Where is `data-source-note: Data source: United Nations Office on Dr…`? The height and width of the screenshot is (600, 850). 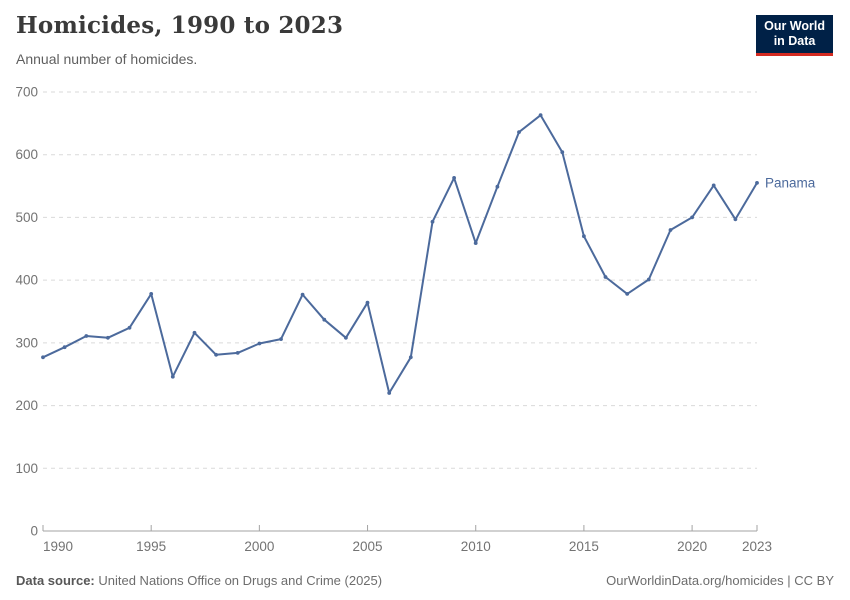
data-source-note: Data source: United Nations Office on Dr… is located at coordinates (199, 580).